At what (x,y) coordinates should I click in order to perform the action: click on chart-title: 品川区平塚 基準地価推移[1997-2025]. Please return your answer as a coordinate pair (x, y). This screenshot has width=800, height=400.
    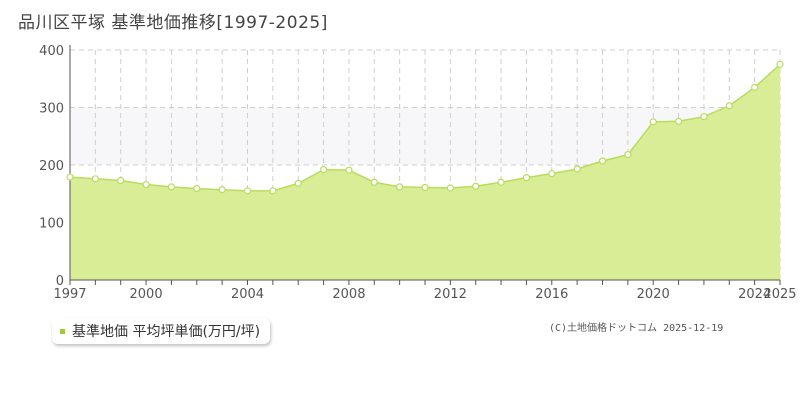
    Looking at the image, I should click on (173, 23).